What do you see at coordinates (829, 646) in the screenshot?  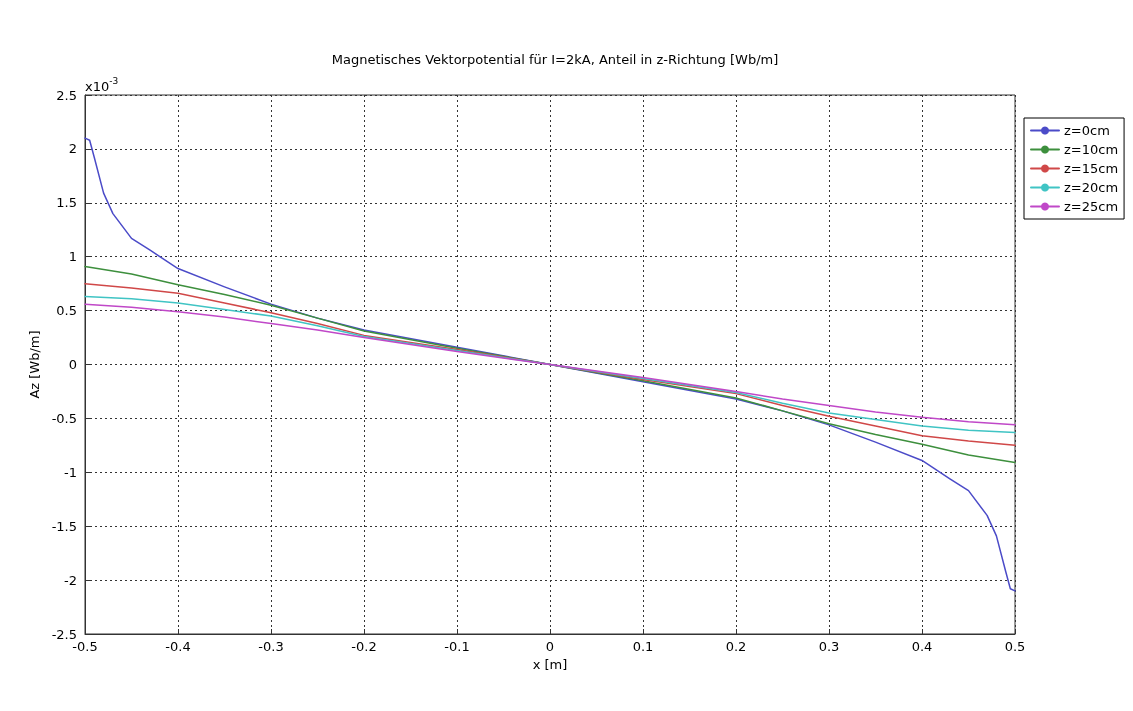 I see `x-tick-label: 0.3` at bounding box center [829, 646].